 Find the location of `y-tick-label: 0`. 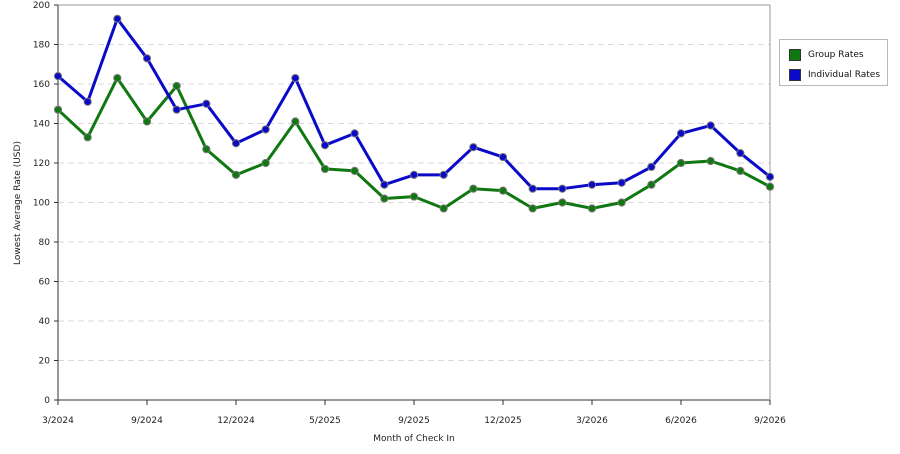

y-tick-label: 0 is located at coordinates (47, 401).